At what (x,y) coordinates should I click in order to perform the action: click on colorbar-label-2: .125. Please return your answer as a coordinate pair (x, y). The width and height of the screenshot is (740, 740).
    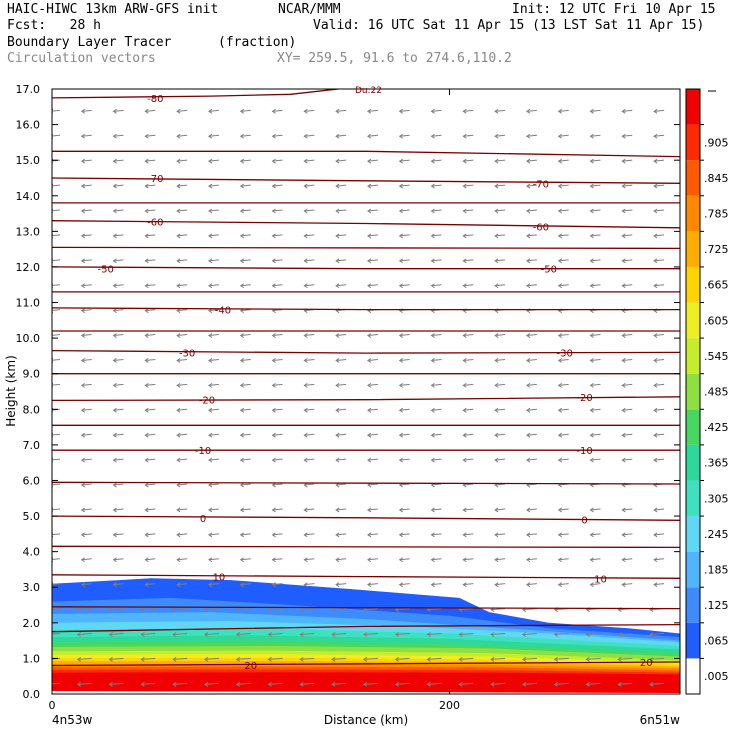
    Looking at the image, I should click on (716, 605).